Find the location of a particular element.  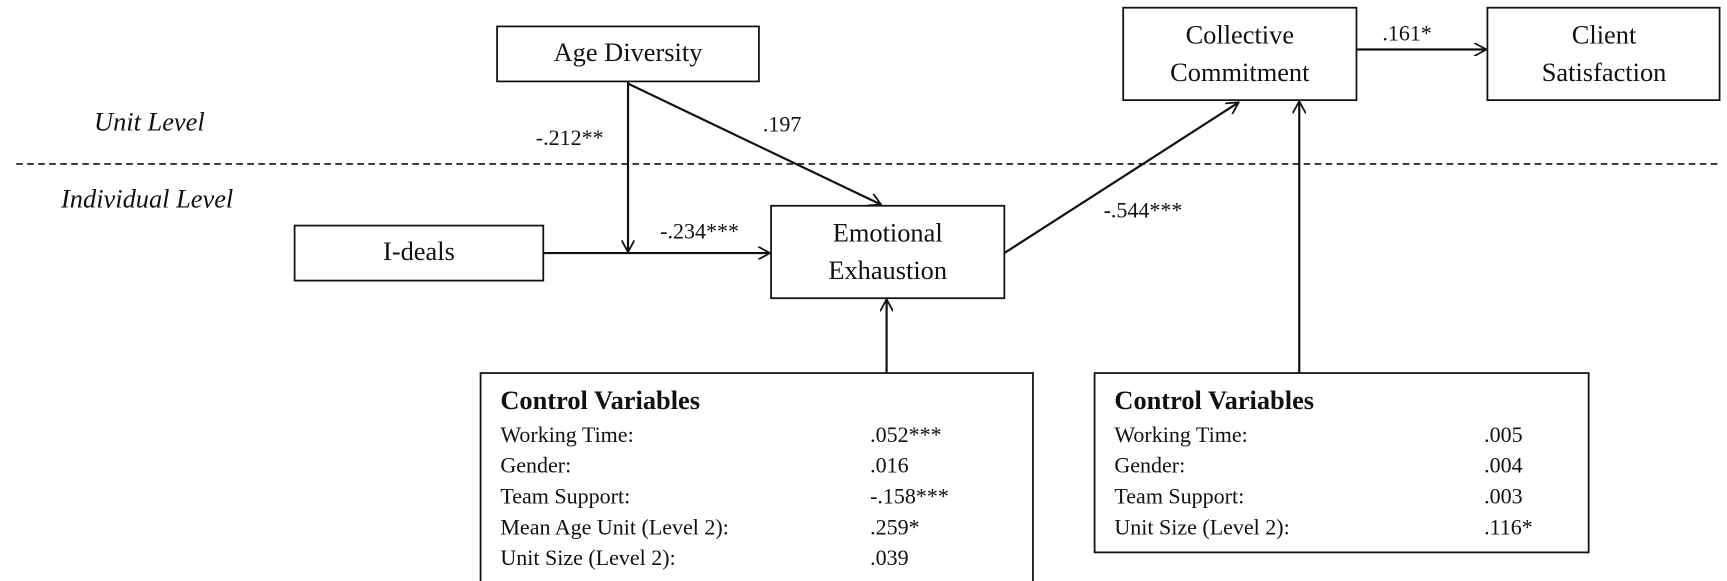

control-value: .016 is located at coordinates (889, 465).